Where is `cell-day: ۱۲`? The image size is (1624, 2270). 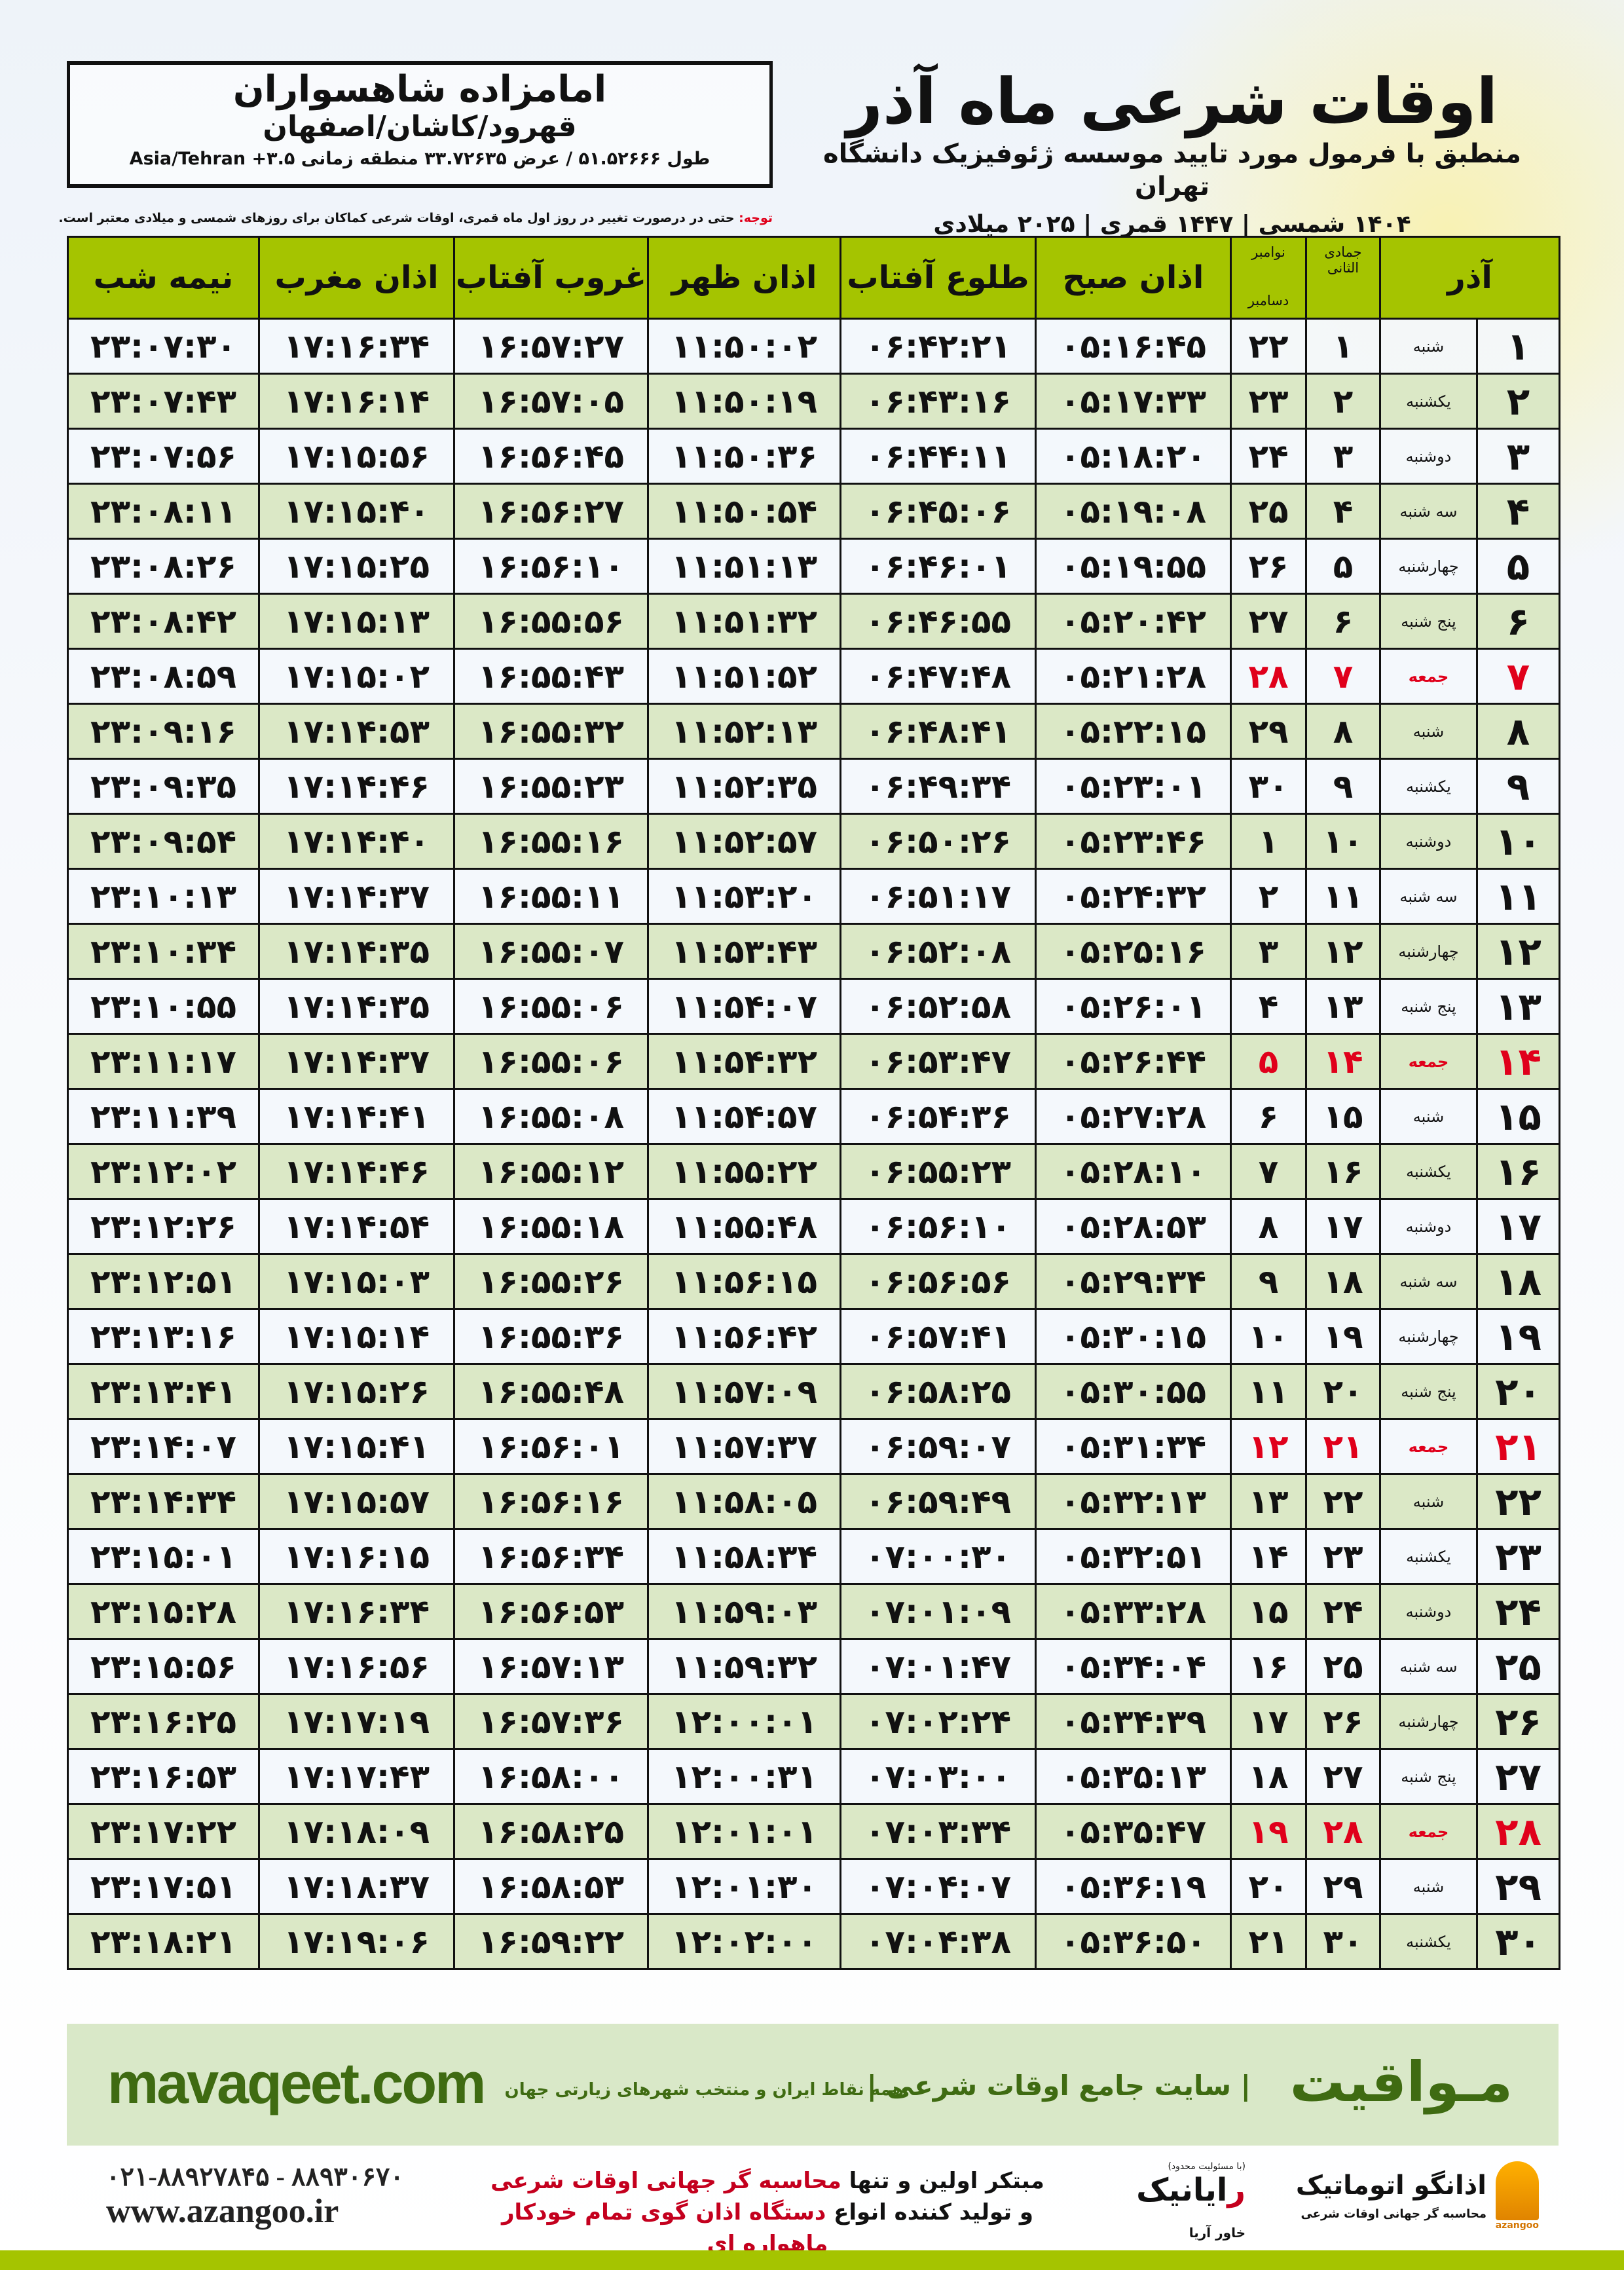 cell-day: ۱۲ is located at coordinates (1518, 951).